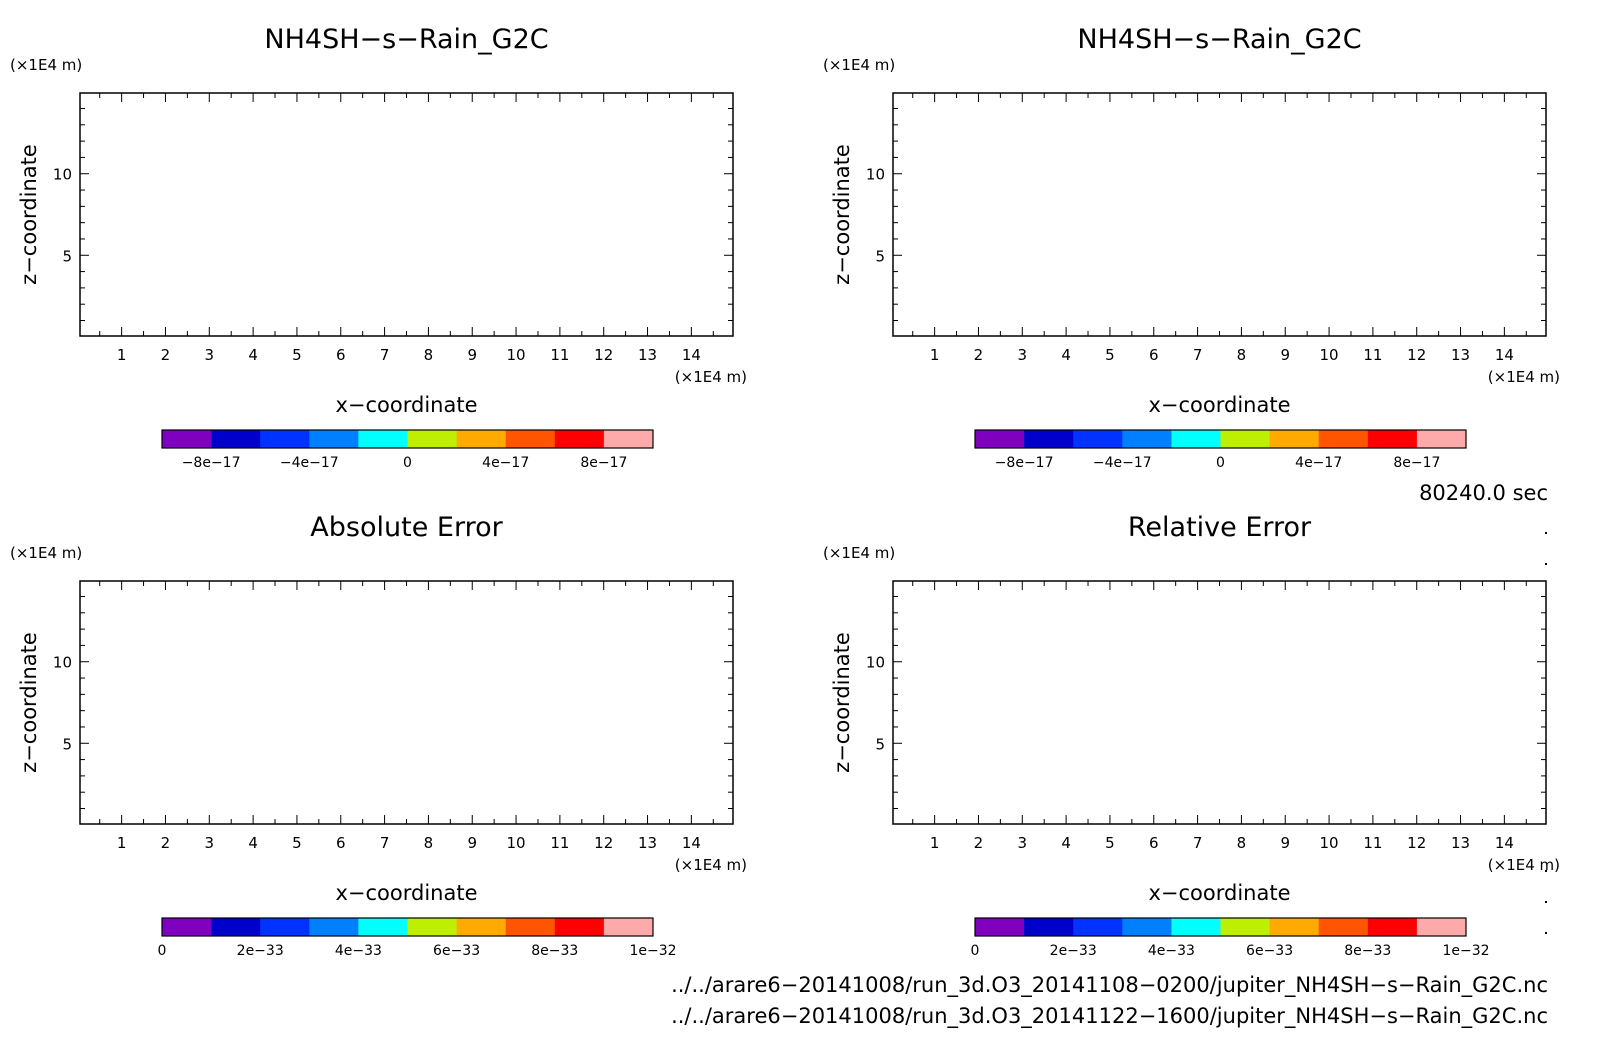 The image size is (1604, 1054). Describe the element at coordinates (341, 843) in the screenshot. I see `x-tick-label: 6` at that location.